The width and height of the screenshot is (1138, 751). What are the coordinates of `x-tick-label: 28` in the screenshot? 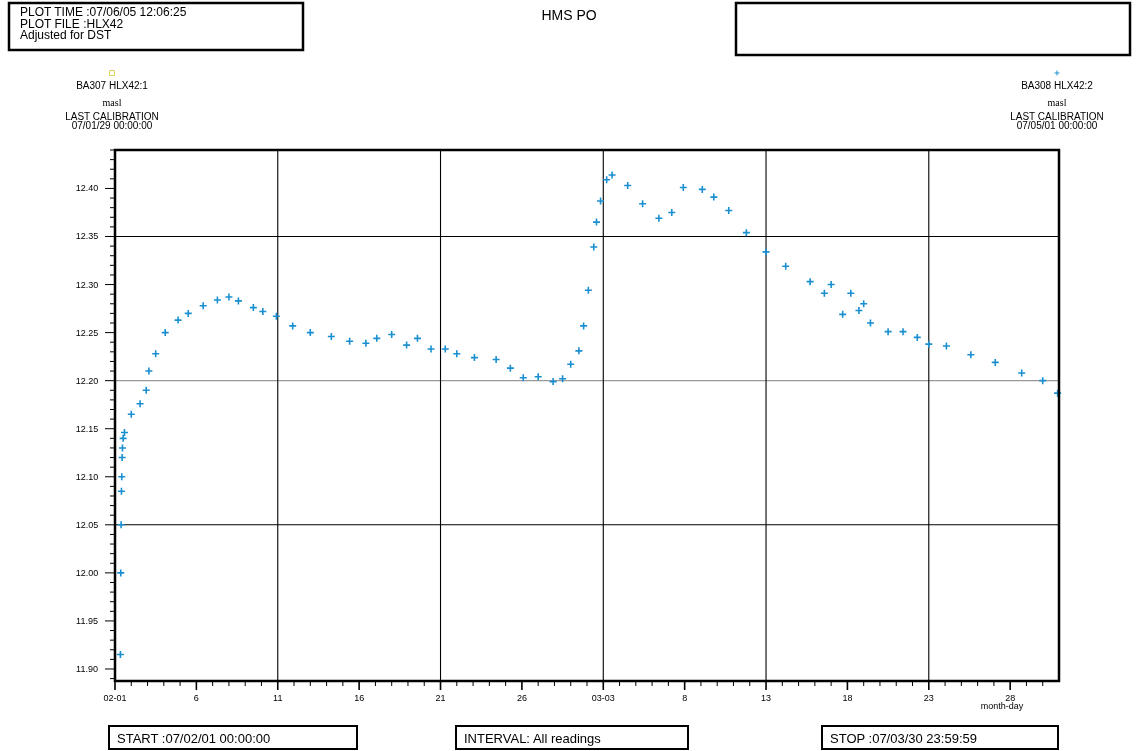 It's located at (1010, 698).